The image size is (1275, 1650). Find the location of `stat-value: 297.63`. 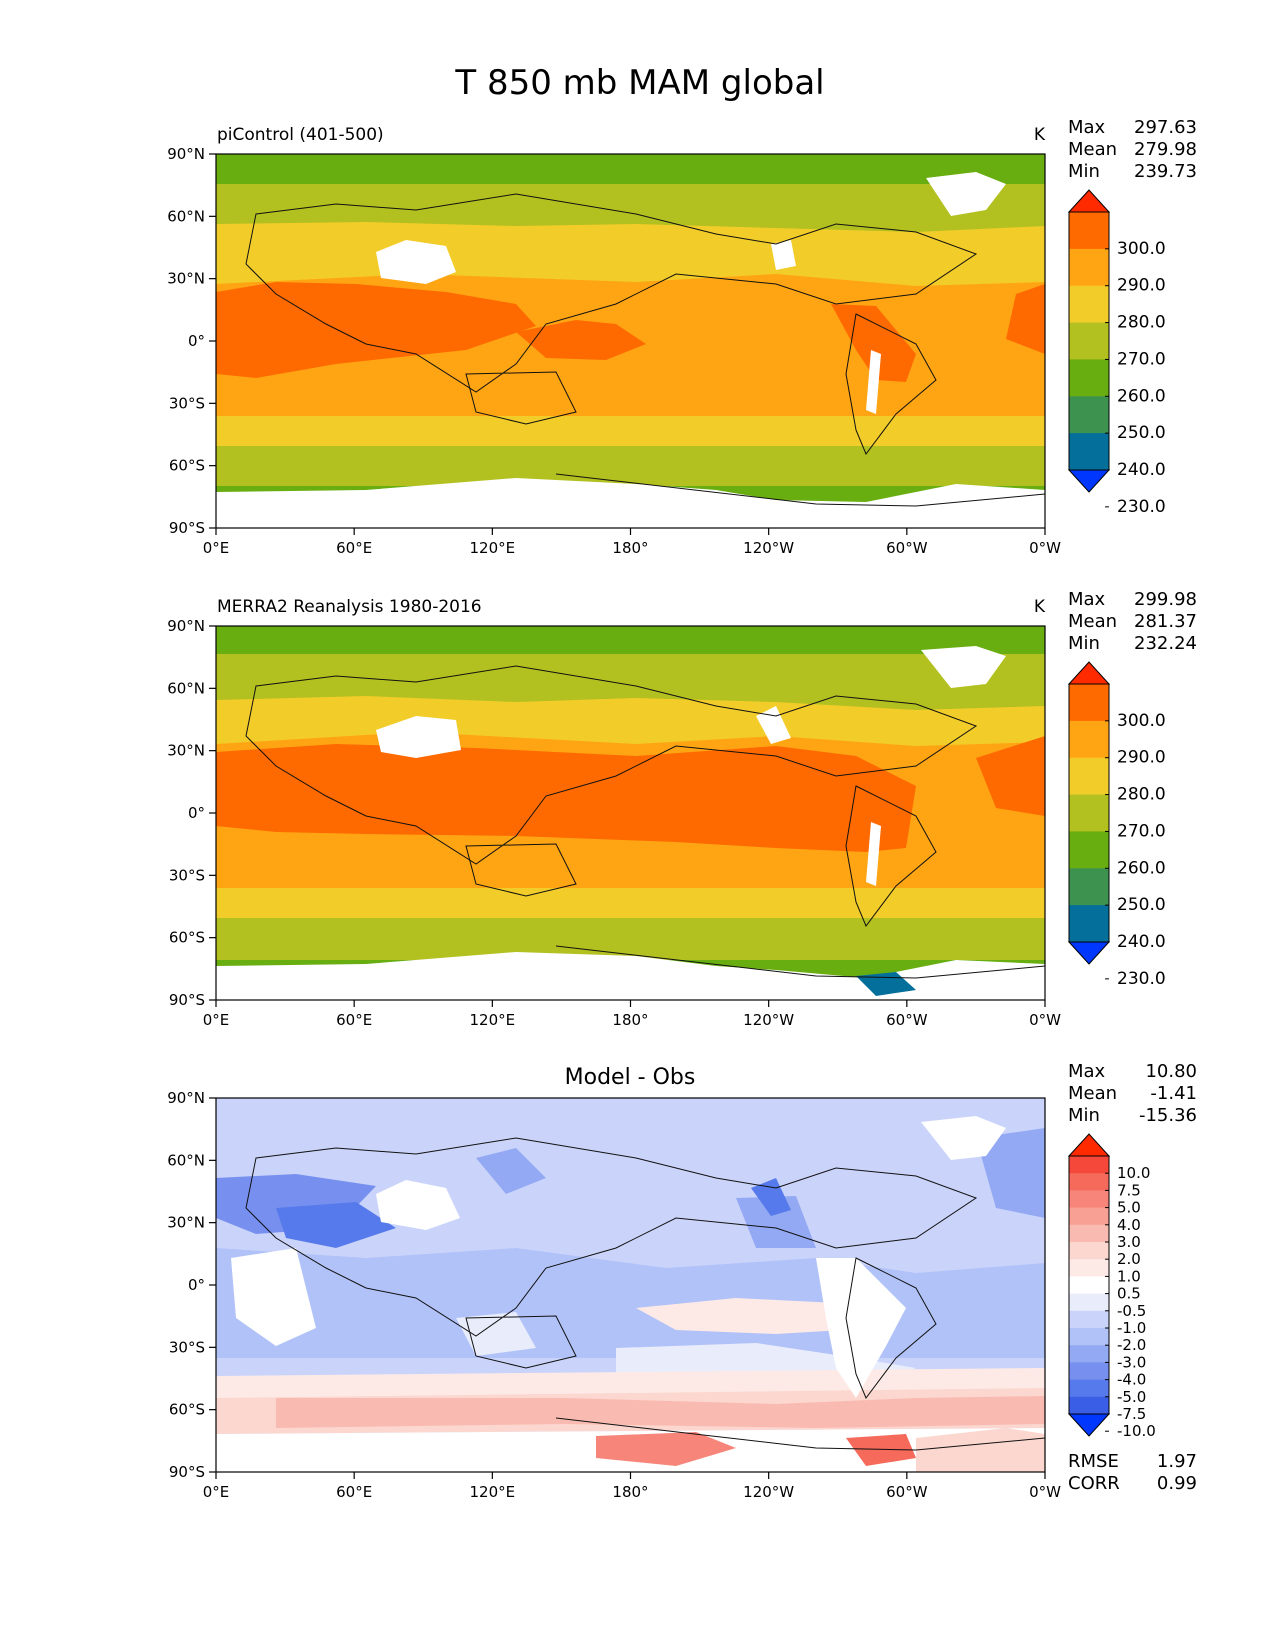

stat-value: 297.63 is located at coordinates (1165, 127).